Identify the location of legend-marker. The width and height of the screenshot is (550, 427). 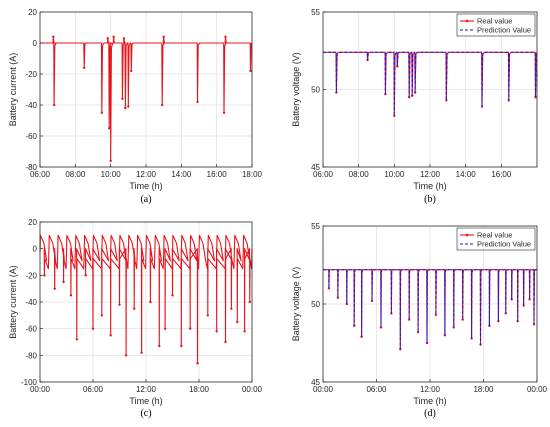
(467, 21).